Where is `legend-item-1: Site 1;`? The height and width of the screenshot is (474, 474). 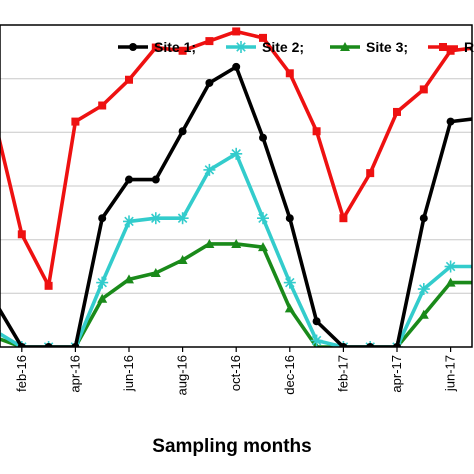
legend-item-1: Site 1; is located at coordinates (157, 47).